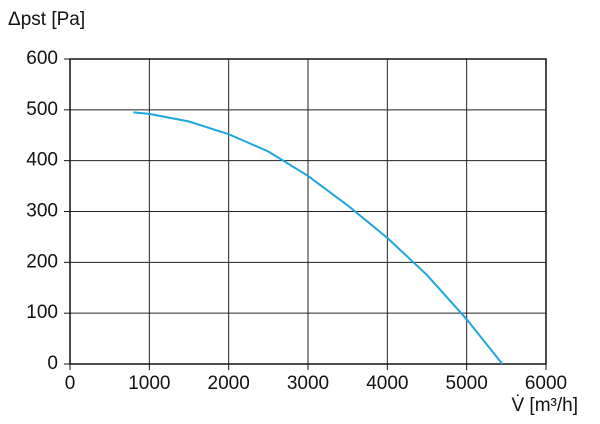 Image resolution: width=600 pixels, height=424 pixels. What do you see at coordinates (544, 405) in the screenshot?
I see `x-axis-label: V̇ [m³/h]` at bounding box center [544, 405].